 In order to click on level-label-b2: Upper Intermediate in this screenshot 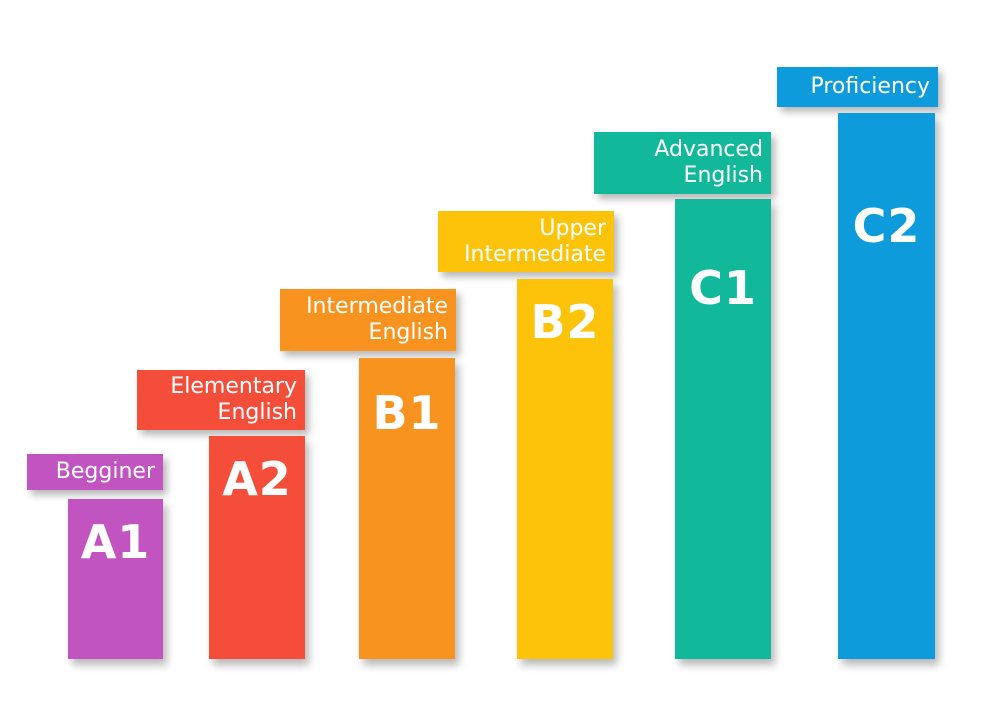, I will do `click(526, 241)`.